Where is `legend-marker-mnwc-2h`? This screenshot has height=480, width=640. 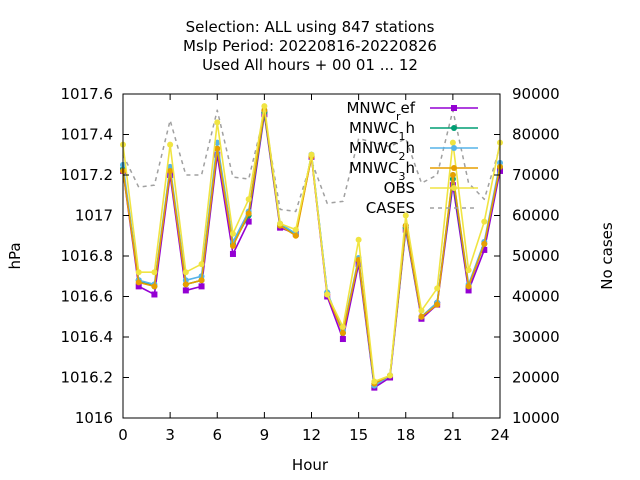
legend-marker-mnwc-2h is located at coordinates (454, 148).